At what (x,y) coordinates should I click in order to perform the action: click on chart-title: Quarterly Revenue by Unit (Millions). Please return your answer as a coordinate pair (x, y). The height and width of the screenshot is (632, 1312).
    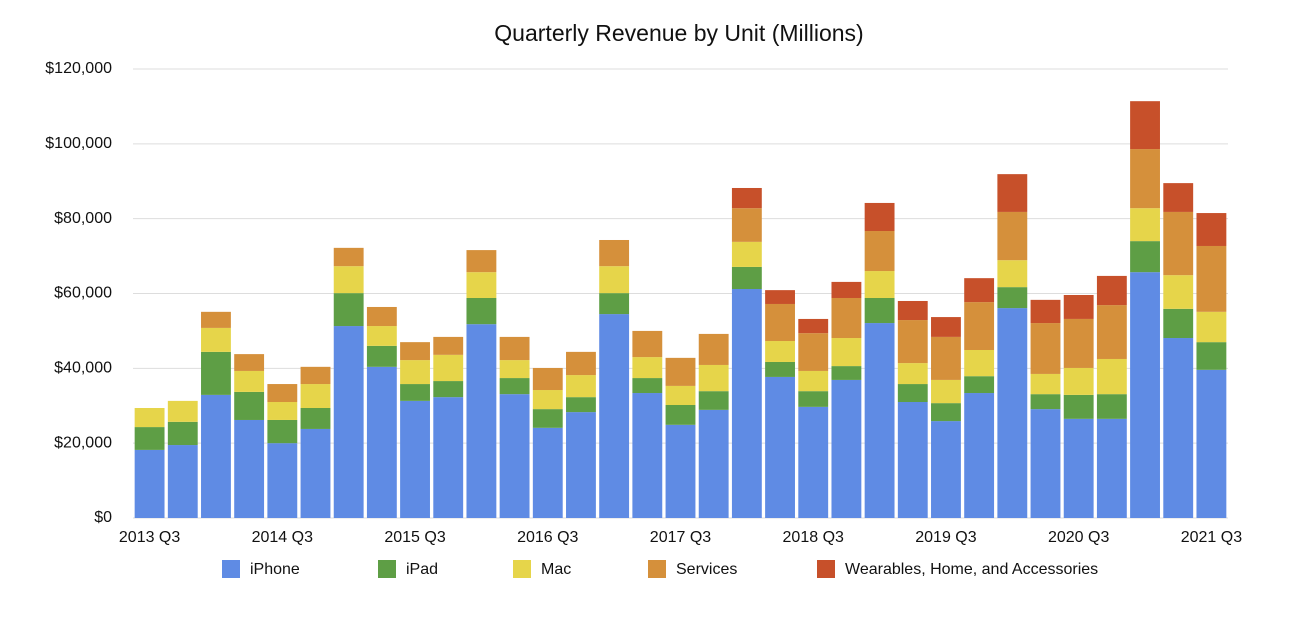
    Looking at the image, I should click on (678, 33).